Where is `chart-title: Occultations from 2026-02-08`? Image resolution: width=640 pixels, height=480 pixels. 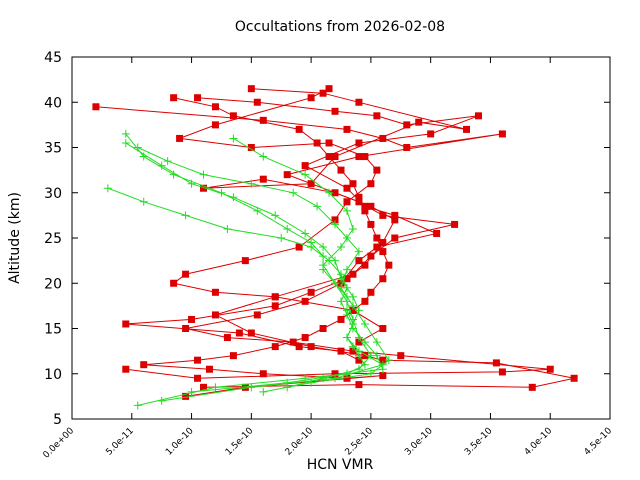
chart-title: Occultations from 2026-02-08 is located at coordinates (340, 27).